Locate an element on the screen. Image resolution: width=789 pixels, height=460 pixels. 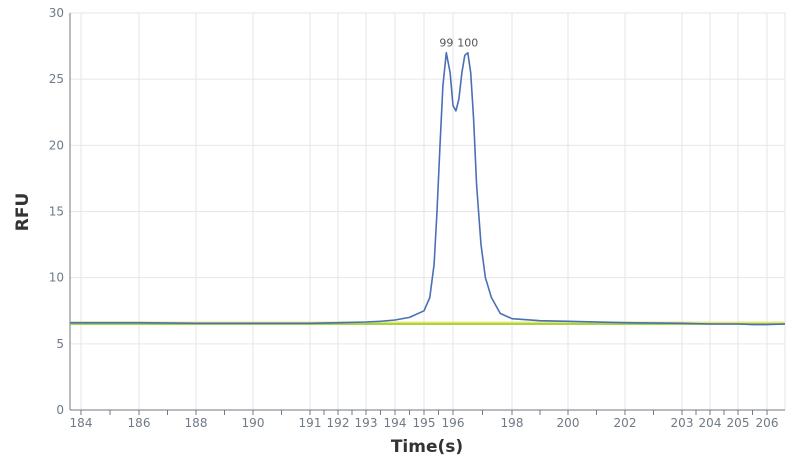
x-tick-label: 200 is located at coordinates (568, 423).